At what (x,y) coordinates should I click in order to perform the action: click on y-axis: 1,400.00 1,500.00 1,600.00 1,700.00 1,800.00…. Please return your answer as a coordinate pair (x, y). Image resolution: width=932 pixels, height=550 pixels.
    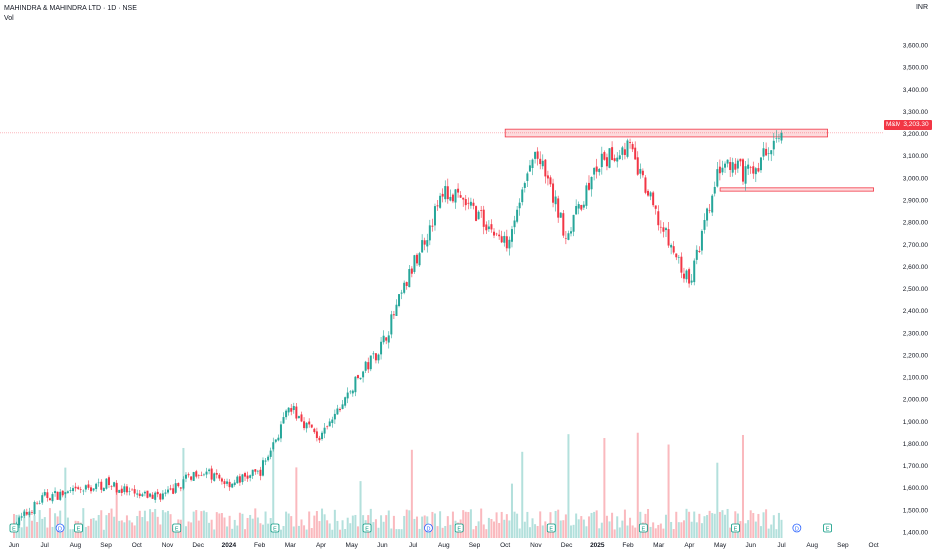
    Looking at the image, I should click on (916, 290).